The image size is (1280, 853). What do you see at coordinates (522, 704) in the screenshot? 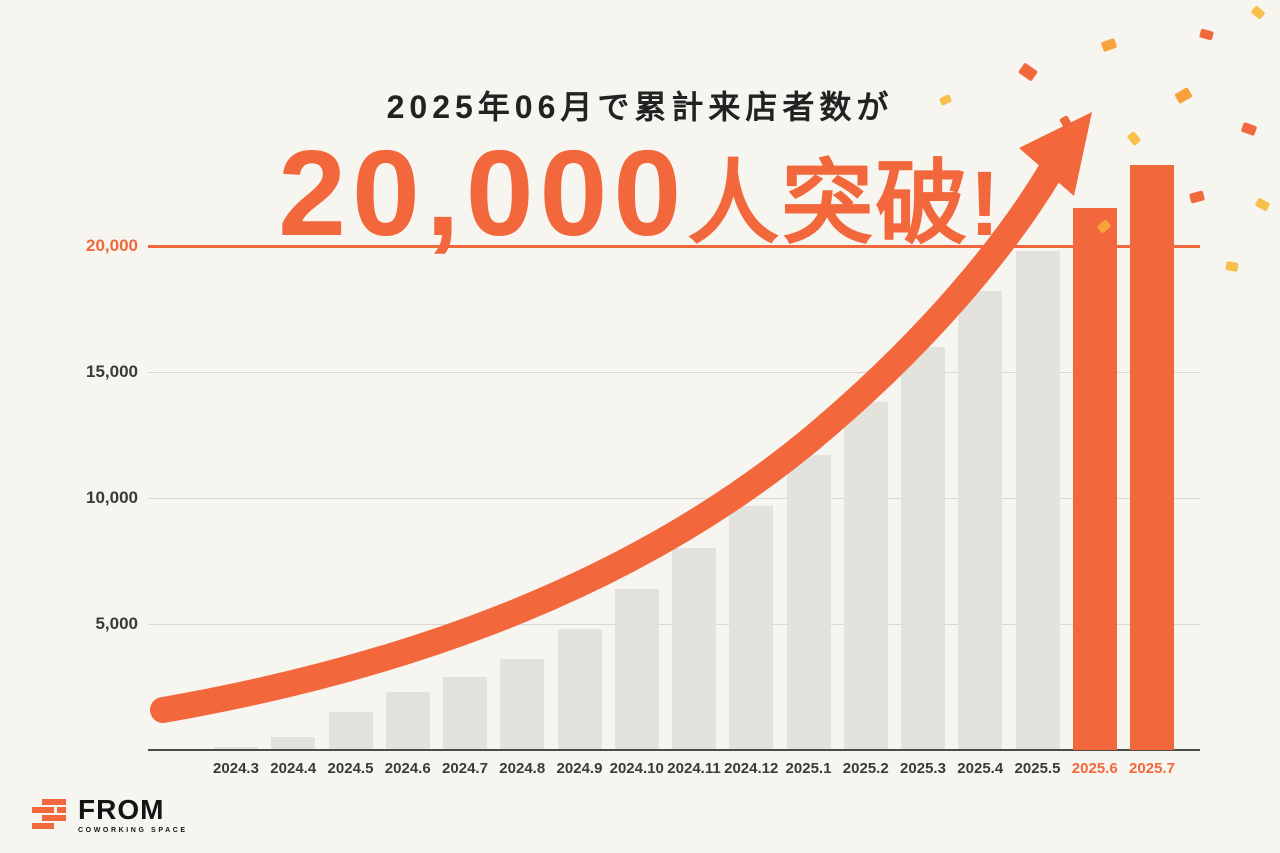
I see `bar-2024.8` at bounding box center [522, 704].